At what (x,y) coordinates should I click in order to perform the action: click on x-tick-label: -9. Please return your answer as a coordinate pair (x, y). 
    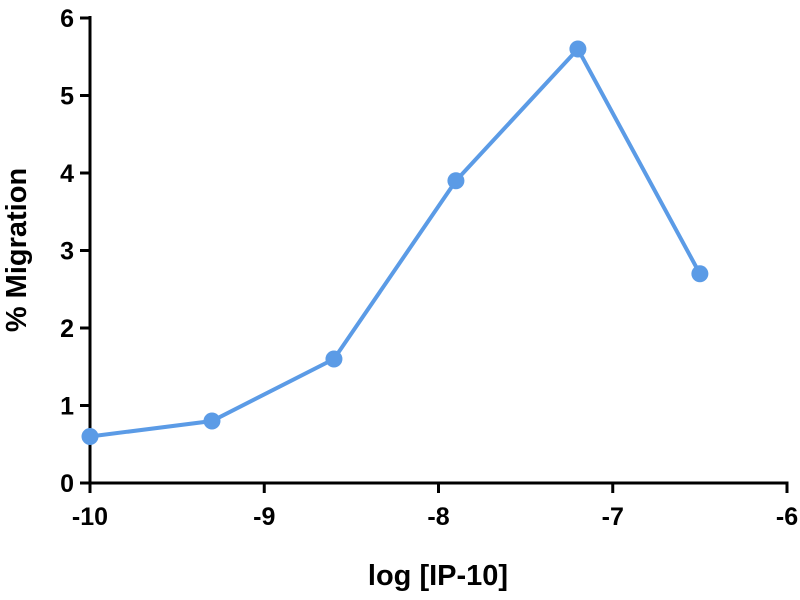
    Looking at the image, I should click on (264, 517).